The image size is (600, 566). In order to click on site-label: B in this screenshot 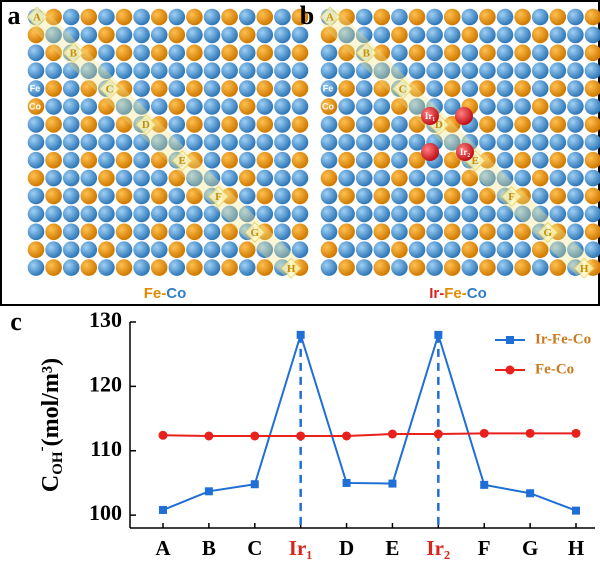, I will do `click(367, 53)`.